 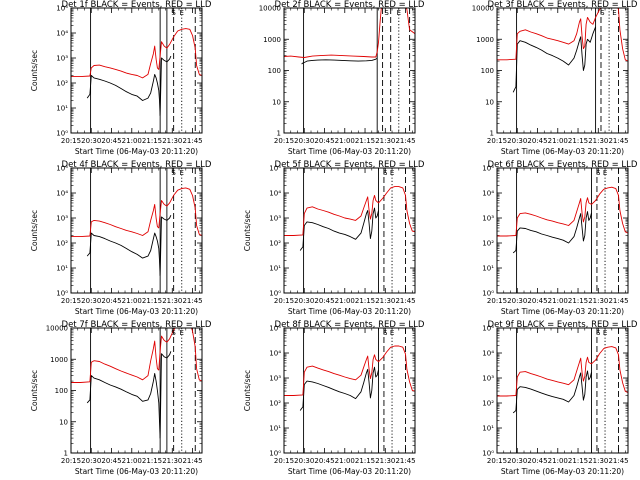 What do you see at coordinates (563, 325) in the screenshot?
I see `panel-title: Det 9f BLACK = Events, RED = LLD` at bounding box center [563, 325].